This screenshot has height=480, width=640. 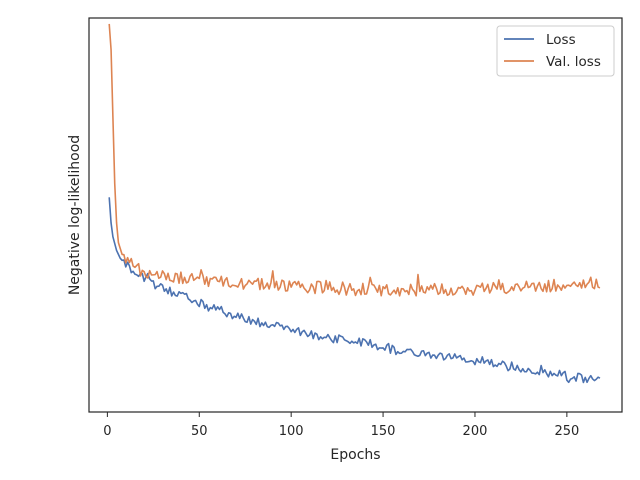 What do you see at coordinates (555, 51) in the screenshot?
I see `legend: Loss Val. loss` at bounding box center [555, 51].